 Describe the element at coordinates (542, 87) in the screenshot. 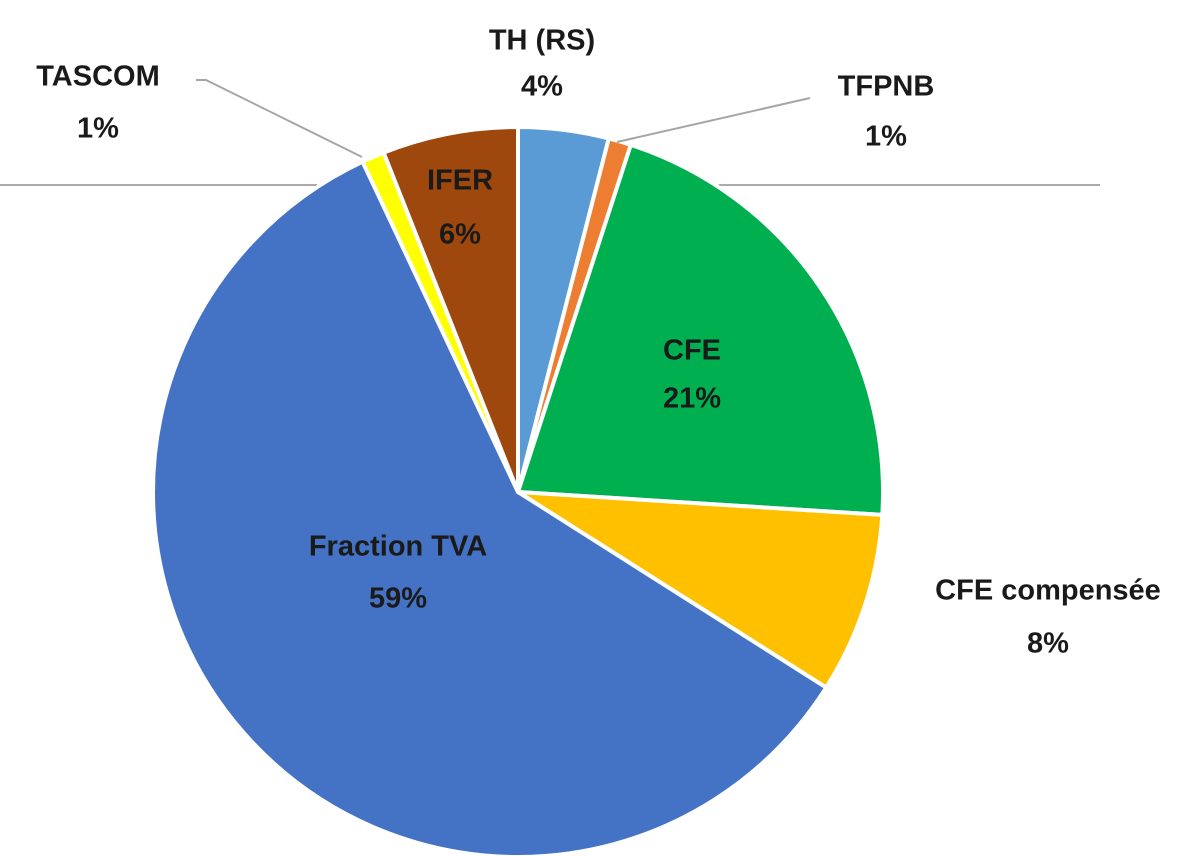

I see `slice-value: 4%` at that location.